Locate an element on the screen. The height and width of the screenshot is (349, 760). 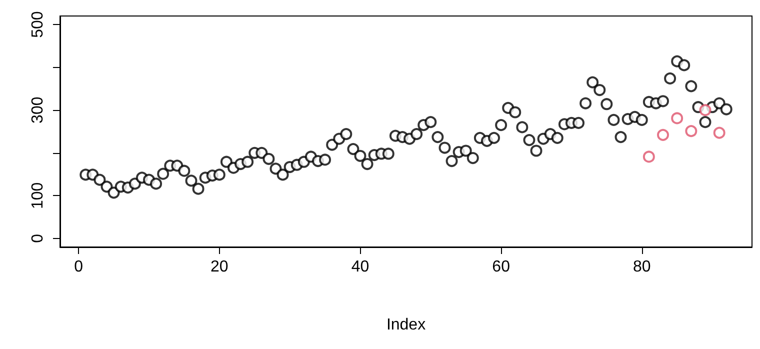
x-axis-title: Index is located at coordinates (406, 325).